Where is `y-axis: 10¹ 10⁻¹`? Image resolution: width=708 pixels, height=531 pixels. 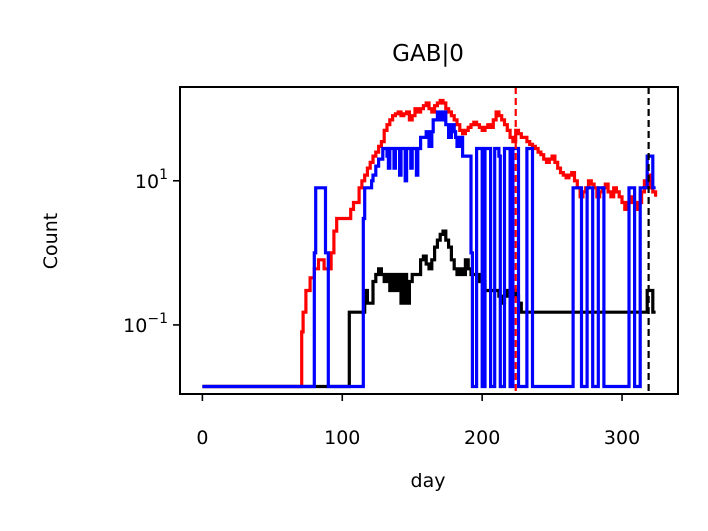 y-axis: 10¹ 10⁻¹ is located at coordinates (151, 252).